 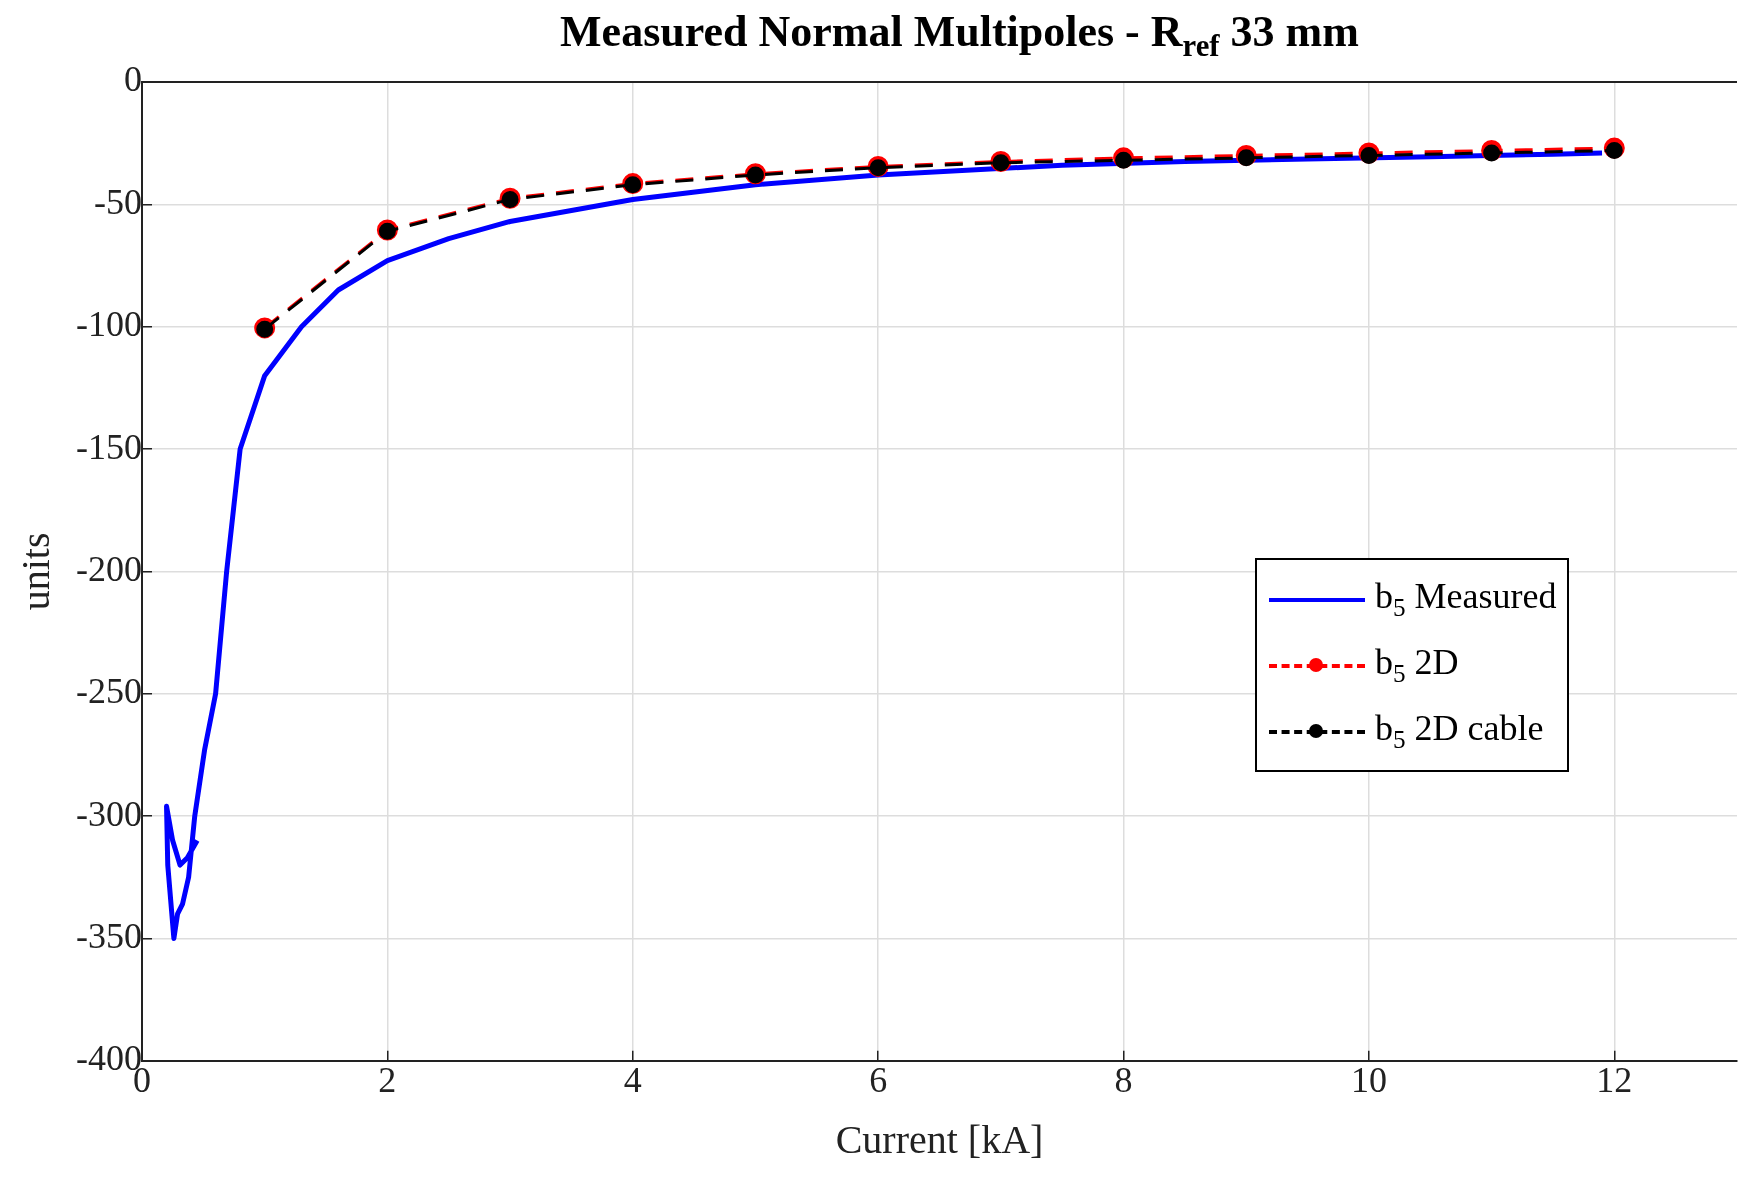 I want to click on y-tick-label: 0, so click(x=132, y=79).